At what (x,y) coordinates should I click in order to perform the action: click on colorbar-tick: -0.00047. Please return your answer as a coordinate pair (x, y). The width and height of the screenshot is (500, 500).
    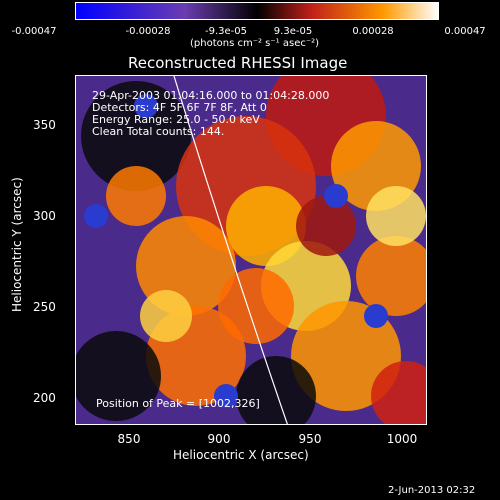
    Looking at the image, I should click on (34, 31).